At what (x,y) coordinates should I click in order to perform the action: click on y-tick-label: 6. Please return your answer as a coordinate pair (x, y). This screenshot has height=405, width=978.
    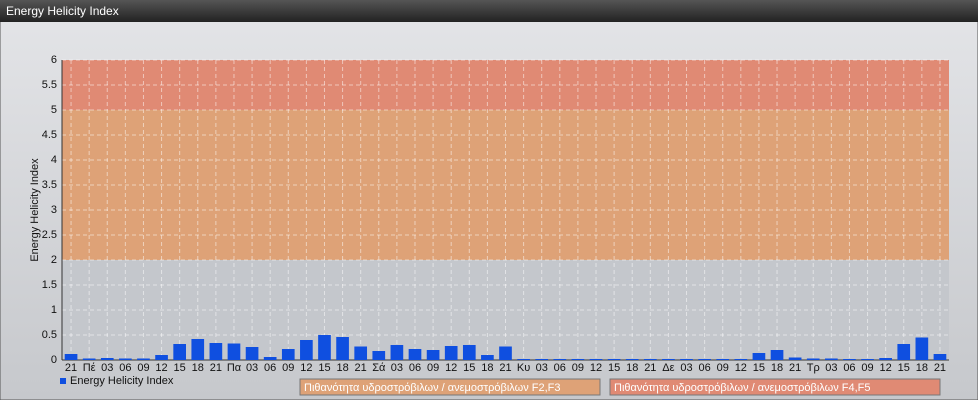
    Looking at the image, I should click on (54, 60).